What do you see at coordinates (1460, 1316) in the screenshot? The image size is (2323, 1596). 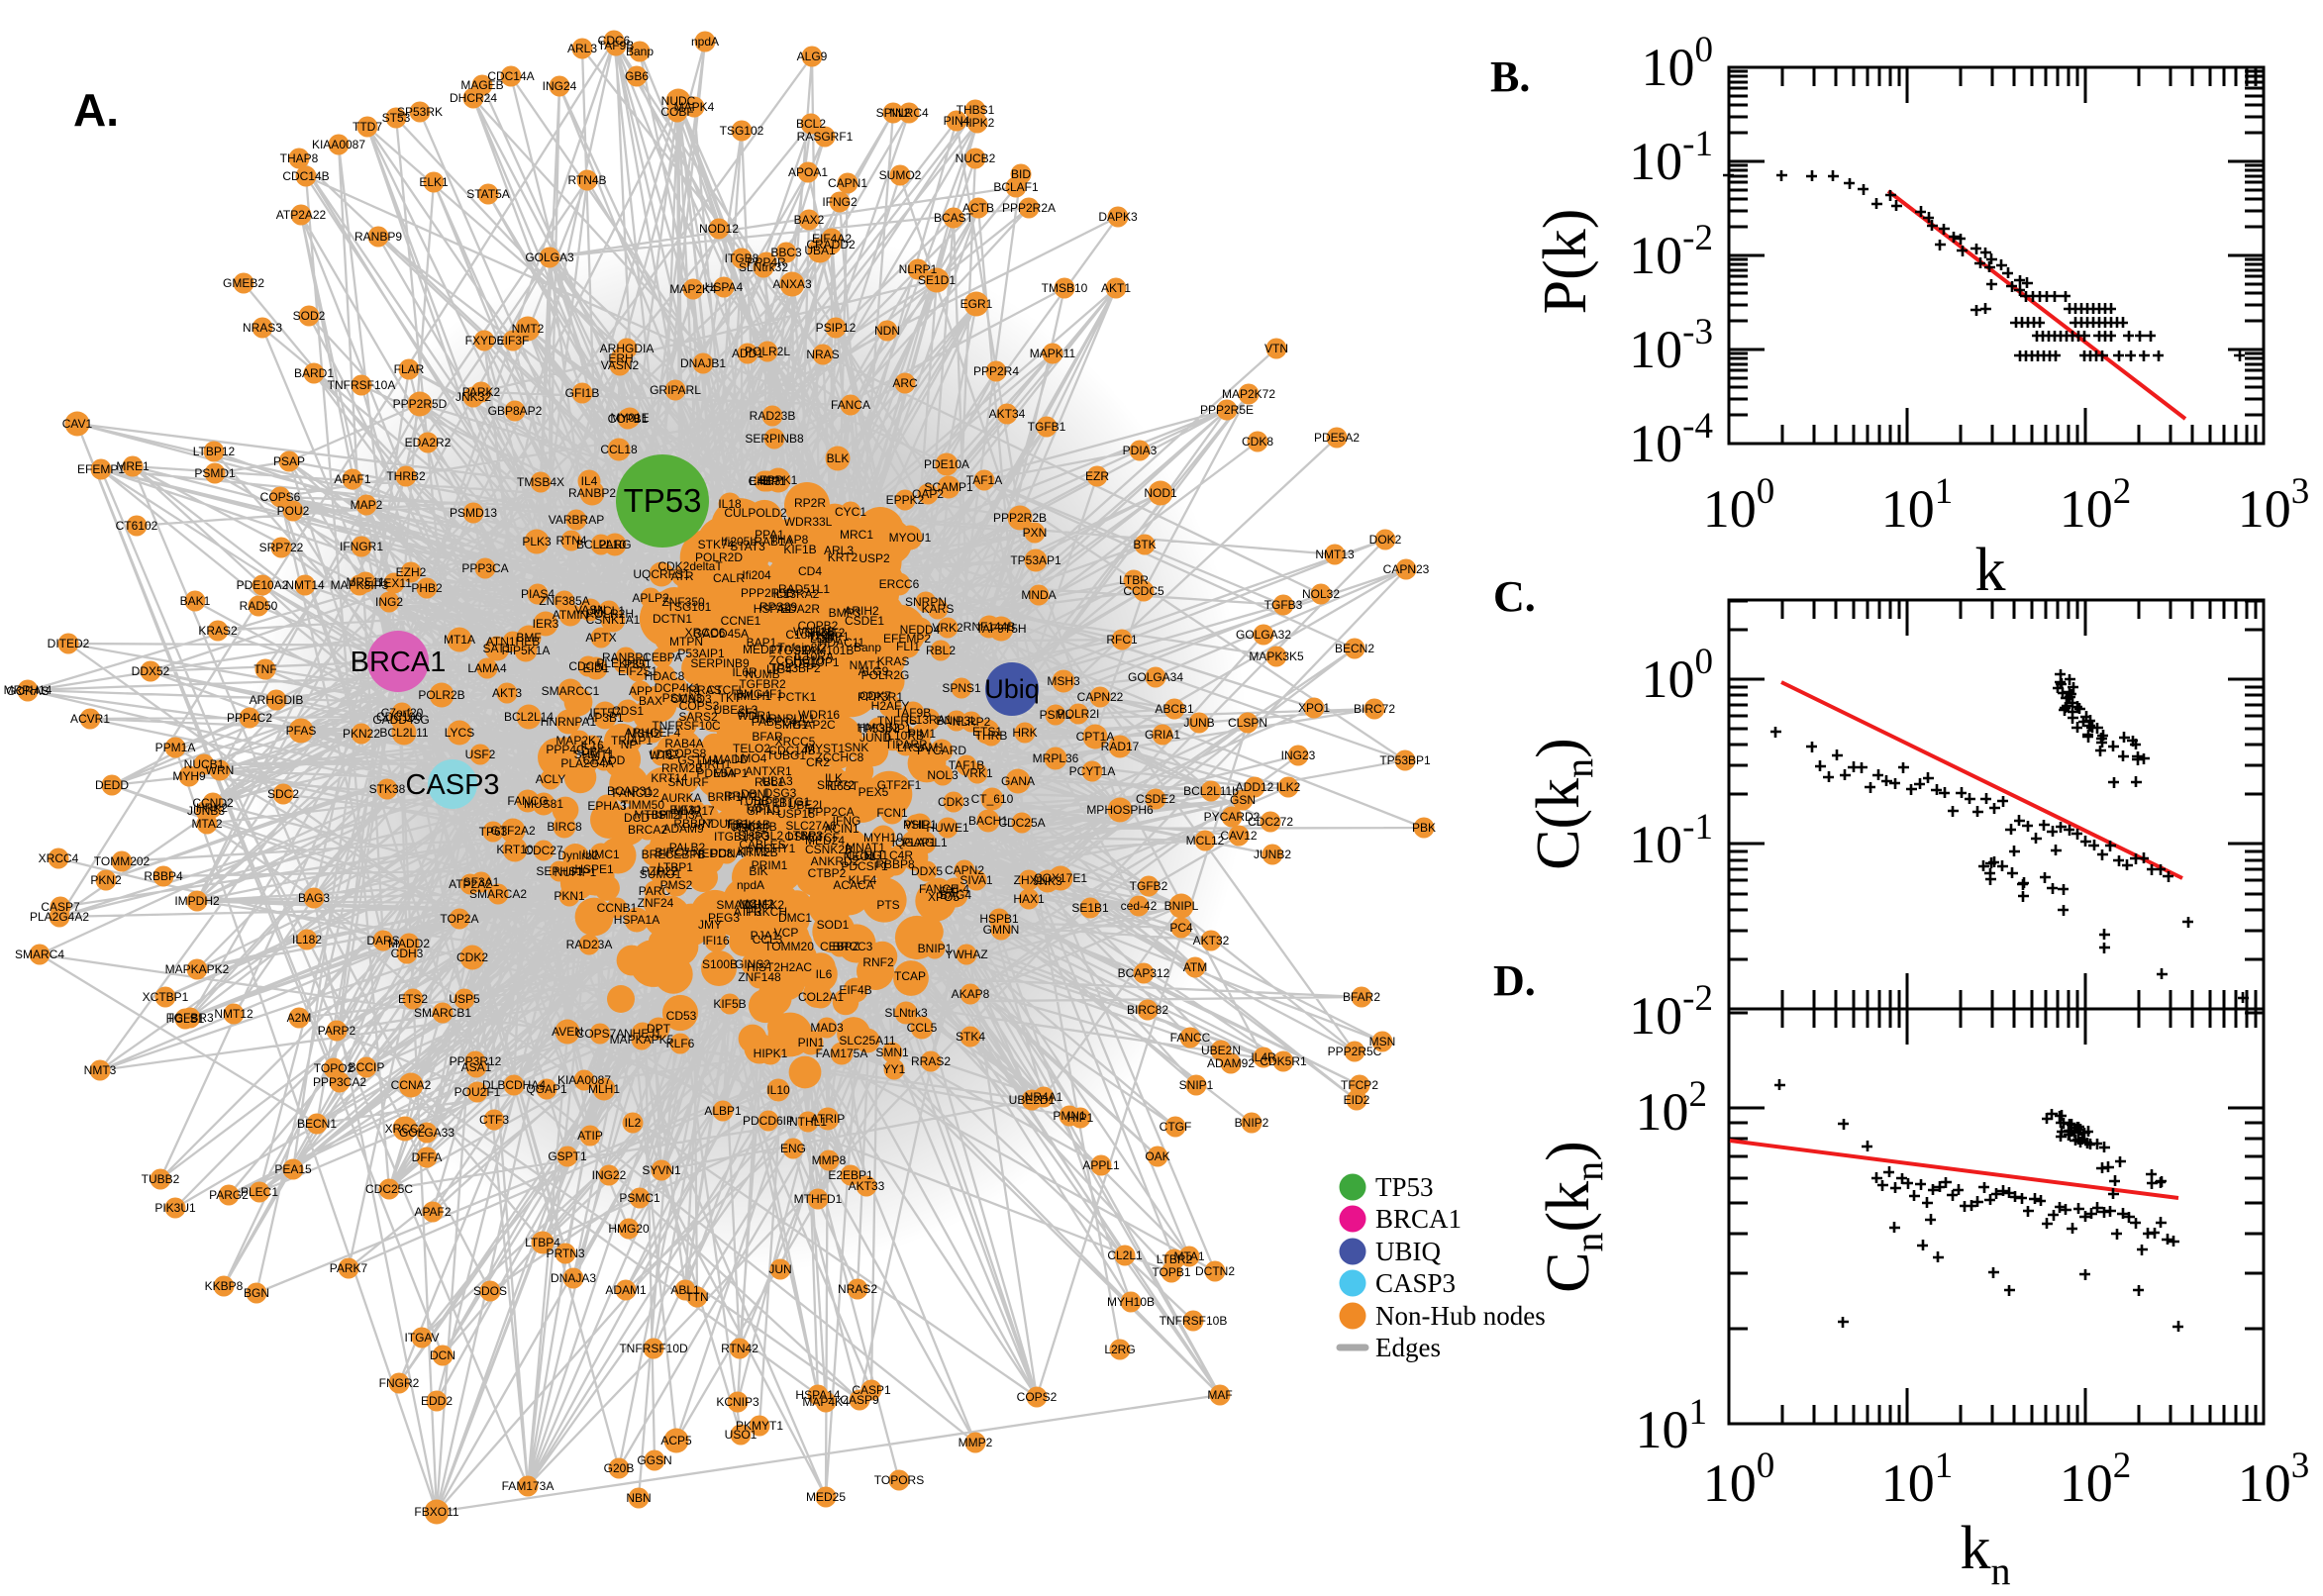 I see `svg-text: Non-Hub nodes` at bounding box center [1460, 1316].